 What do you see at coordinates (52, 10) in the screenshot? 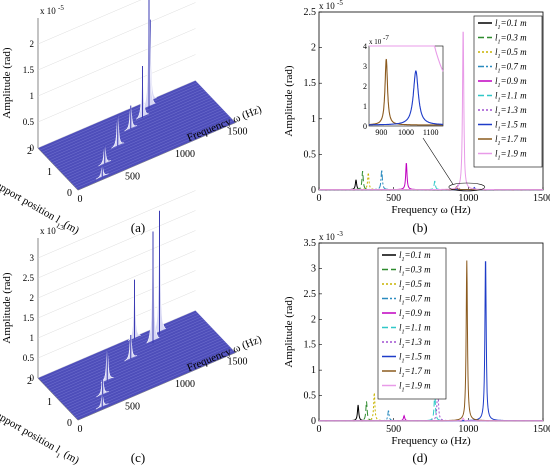
I see `z-exponent-label: x 10 -5` at bounding box center [52, 10].